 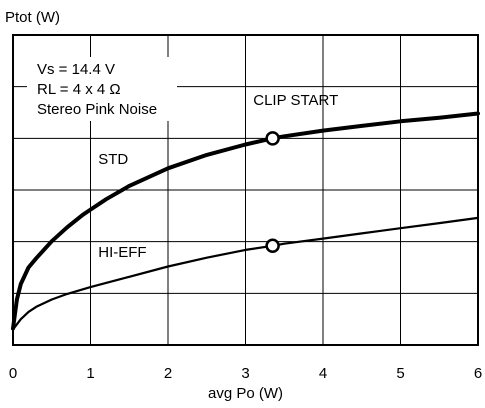 I want to click on x-tick-label: 1, so click(x=90, y=373).